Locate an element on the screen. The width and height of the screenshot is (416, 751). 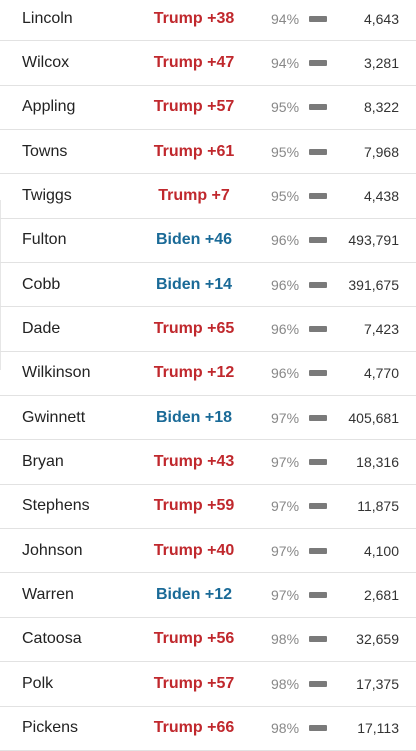
vote-margin: Biden +12 is located at coordinates (194, 595).